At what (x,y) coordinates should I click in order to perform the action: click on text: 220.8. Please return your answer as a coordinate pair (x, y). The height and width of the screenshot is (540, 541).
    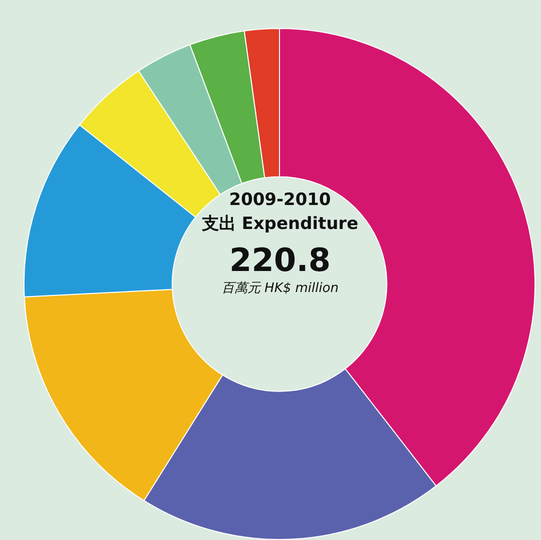
    Looking at the image, I should click on (280, 260).